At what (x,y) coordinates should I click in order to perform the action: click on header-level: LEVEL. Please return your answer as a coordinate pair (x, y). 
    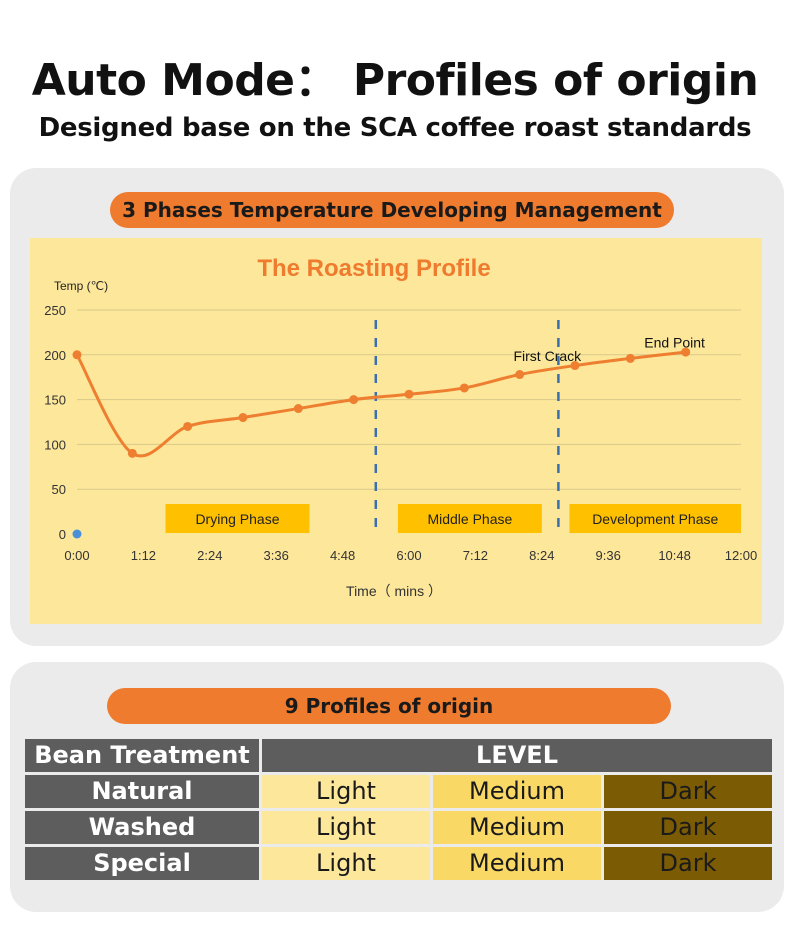
    Looking at the image, I should click on (517, 755).